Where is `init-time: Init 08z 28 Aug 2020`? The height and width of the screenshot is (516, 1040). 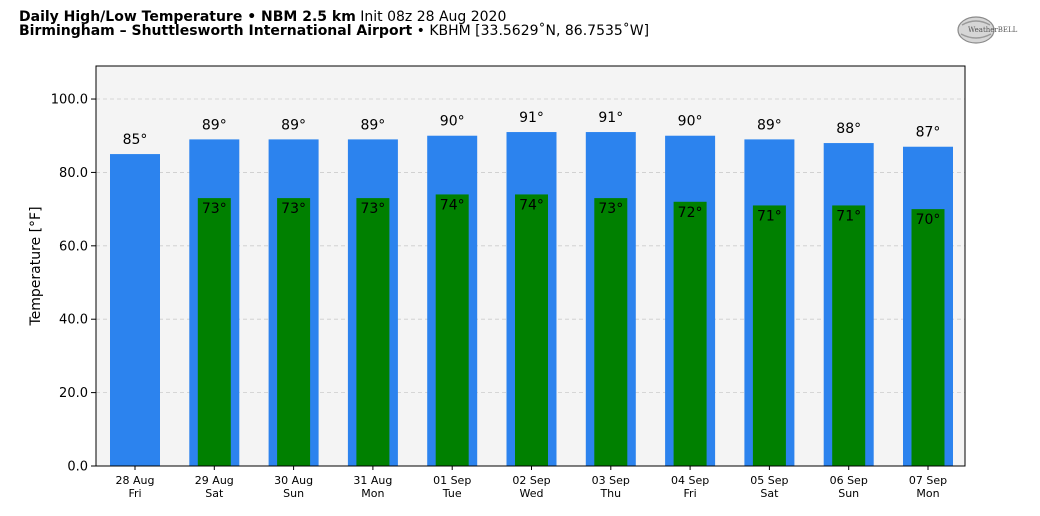 init-time: Init 08z 28 Aug 2020 is located at coordinates (433, 17).